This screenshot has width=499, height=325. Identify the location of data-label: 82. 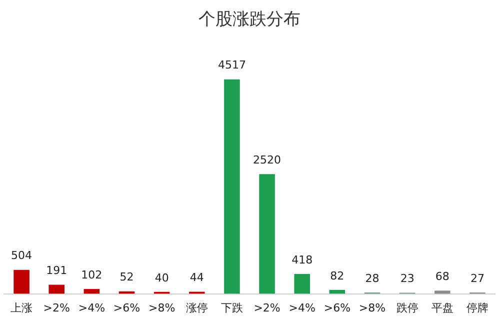
(337, 275).